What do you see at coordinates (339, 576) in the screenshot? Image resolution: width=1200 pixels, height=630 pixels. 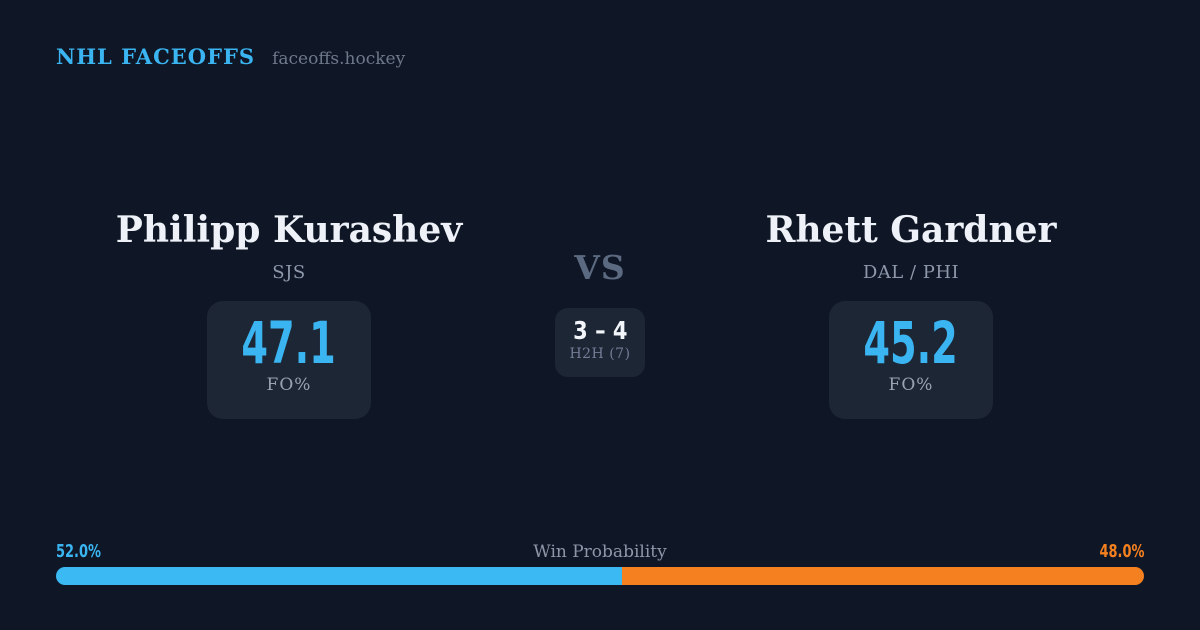 I see `win-bar-left-segment` at bounding box center [339, 576].